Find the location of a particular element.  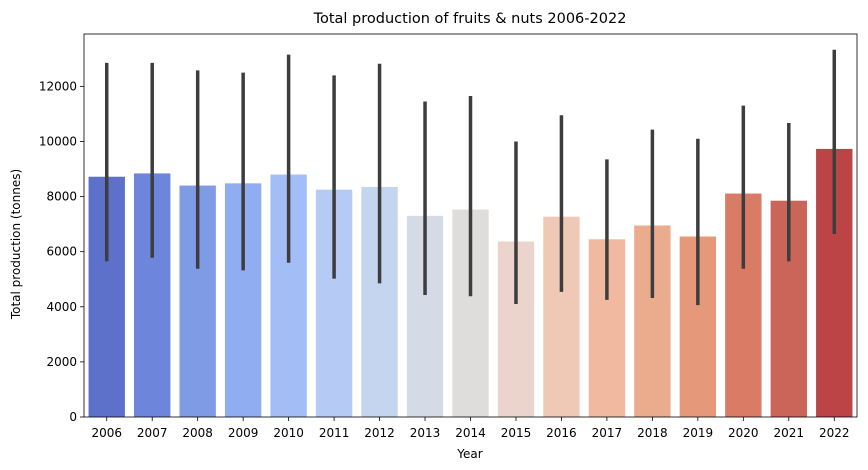

x-tick-label: 2016 is located at coordinates (561, 433).